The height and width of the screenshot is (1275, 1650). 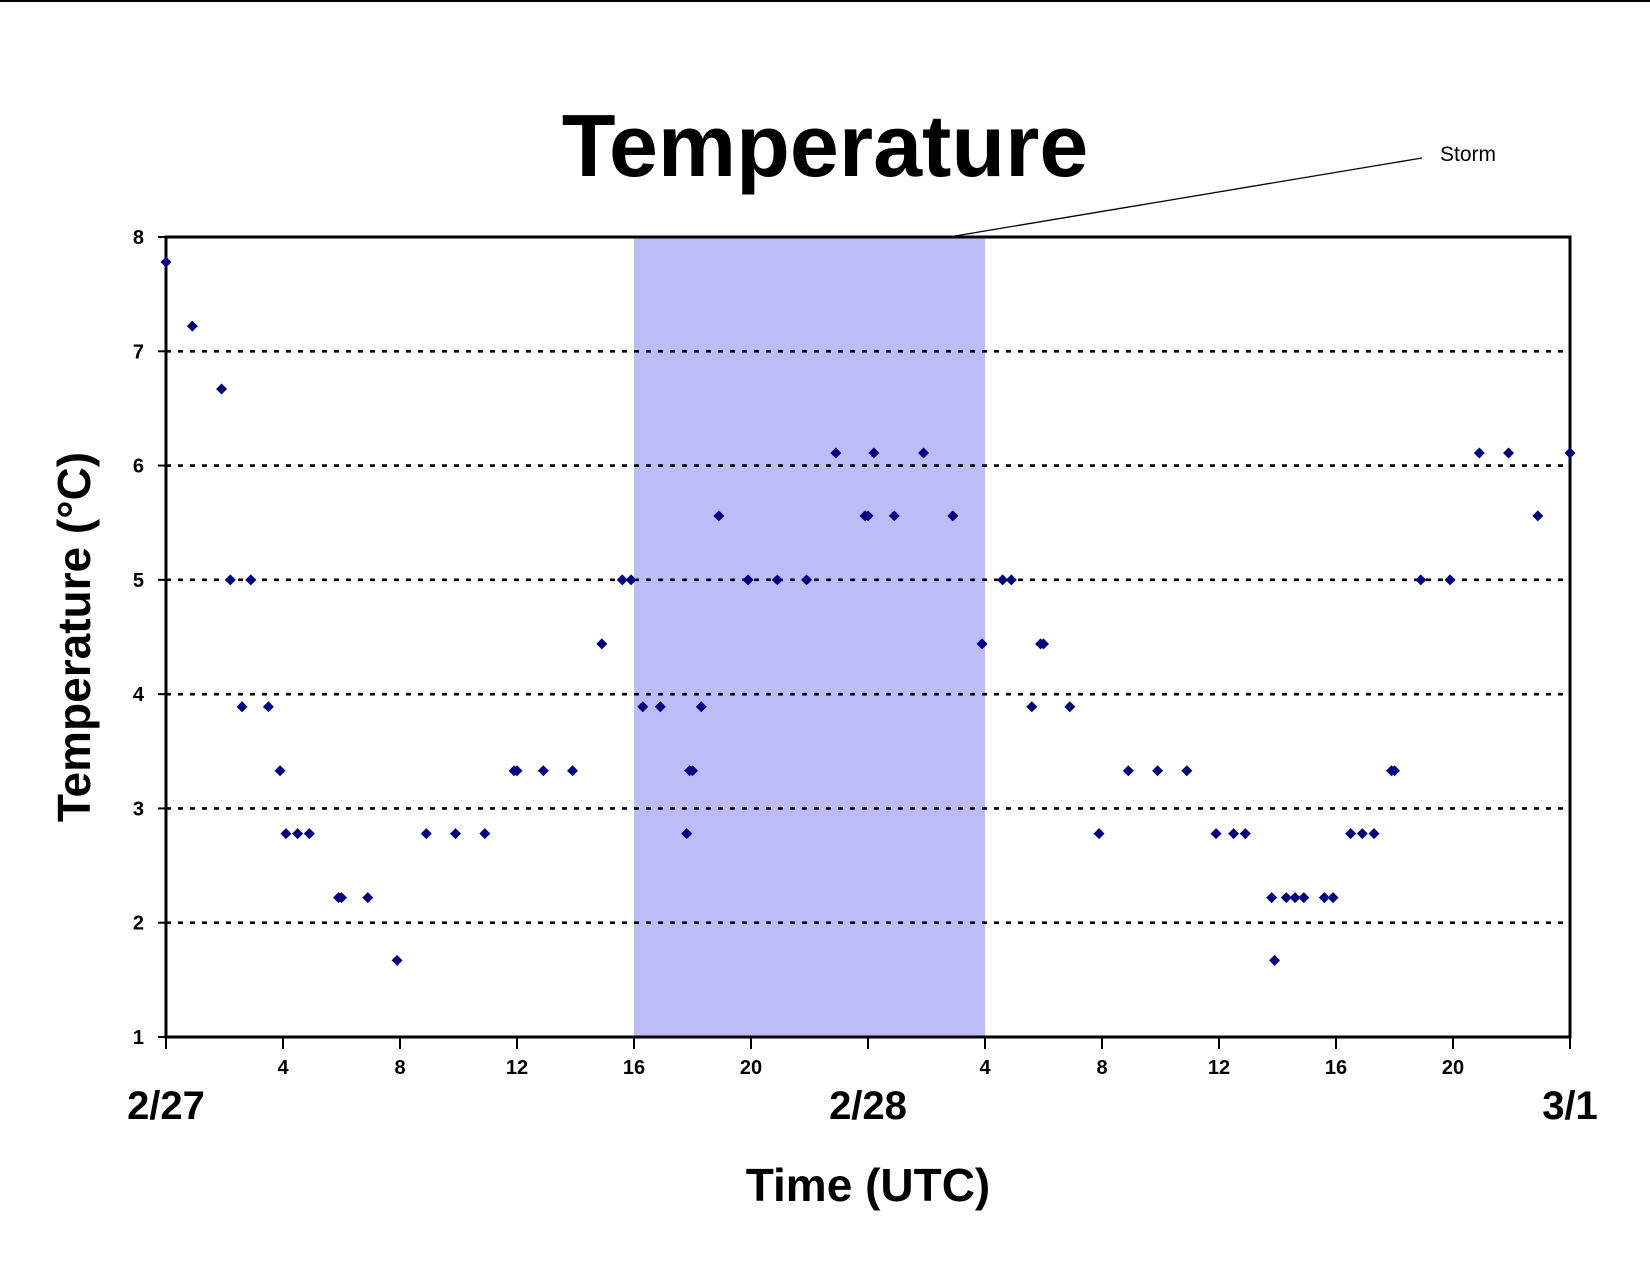 I want to click on date-label: 2/27, so click(x=166, y=1106).